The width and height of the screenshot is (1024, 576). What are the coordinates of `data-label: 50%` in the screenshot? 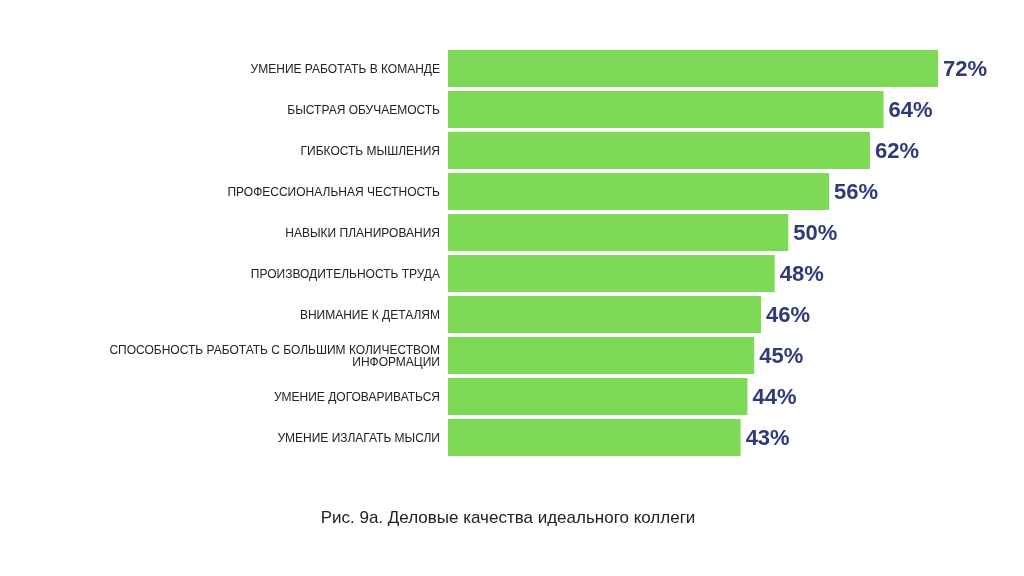 It's located at (815, 233).